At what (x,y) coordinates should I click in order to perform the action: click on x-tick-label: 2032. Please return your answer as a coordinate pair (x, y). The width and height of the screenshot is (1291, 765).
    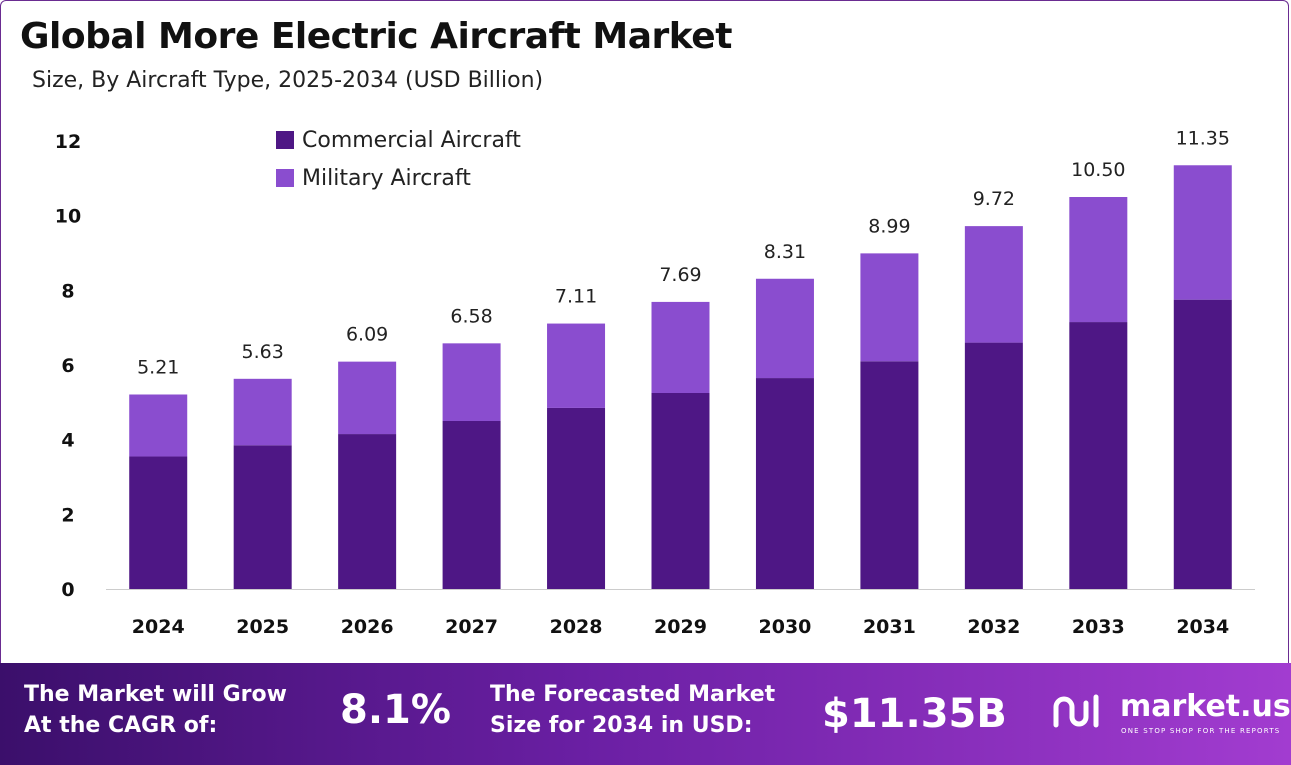
    Looking at the image, I should click on (993, 627).